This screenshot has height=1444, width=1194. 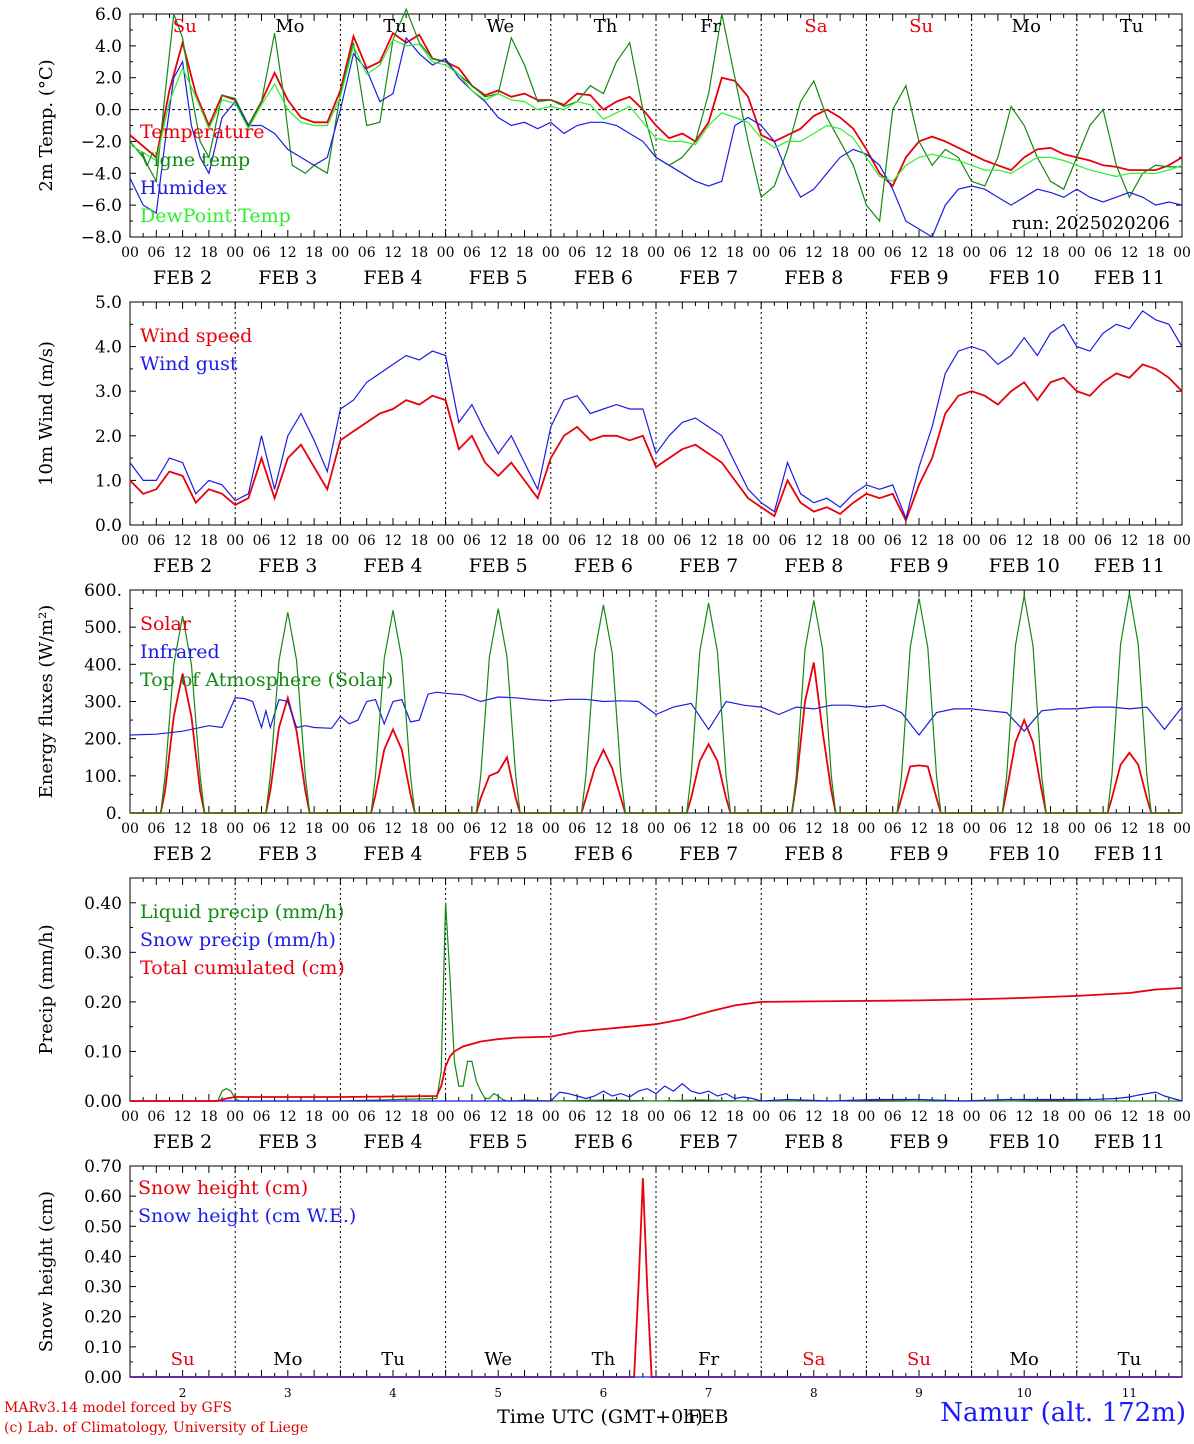 I want to click on y-axis-title: Energy fluxes (W/m²), so click(x=46, y=702).